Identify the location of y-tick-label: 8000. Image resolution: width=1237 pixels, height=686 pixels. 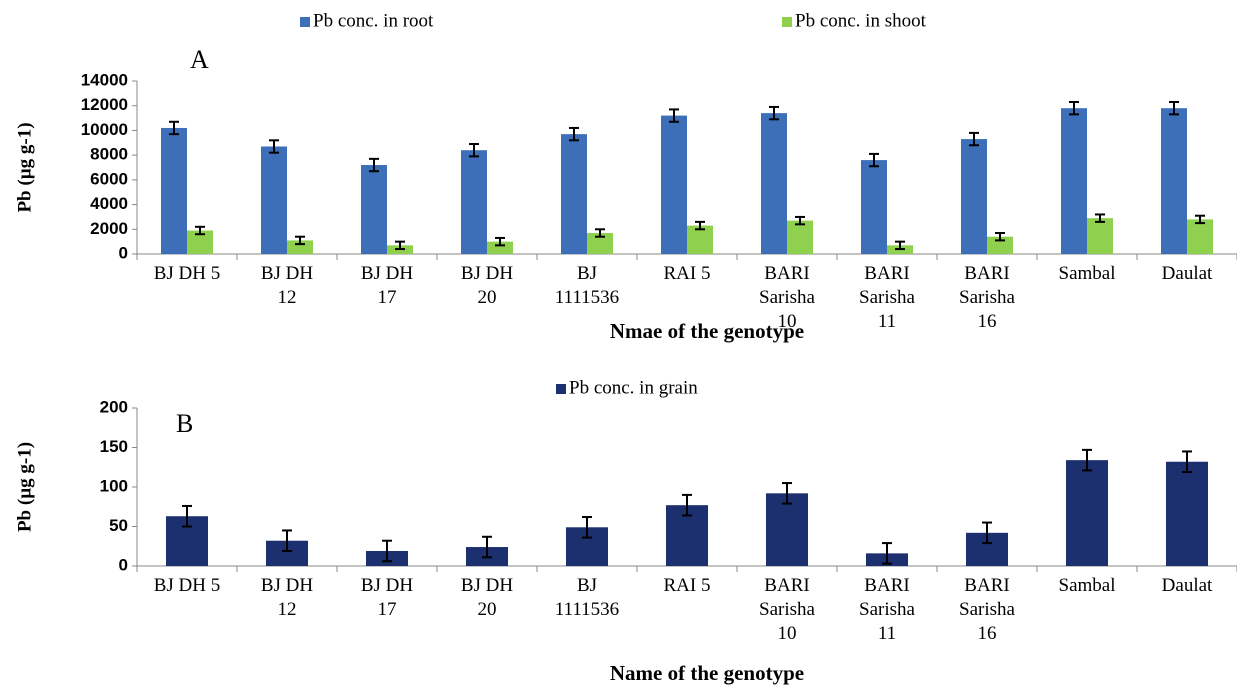
(109, 154).